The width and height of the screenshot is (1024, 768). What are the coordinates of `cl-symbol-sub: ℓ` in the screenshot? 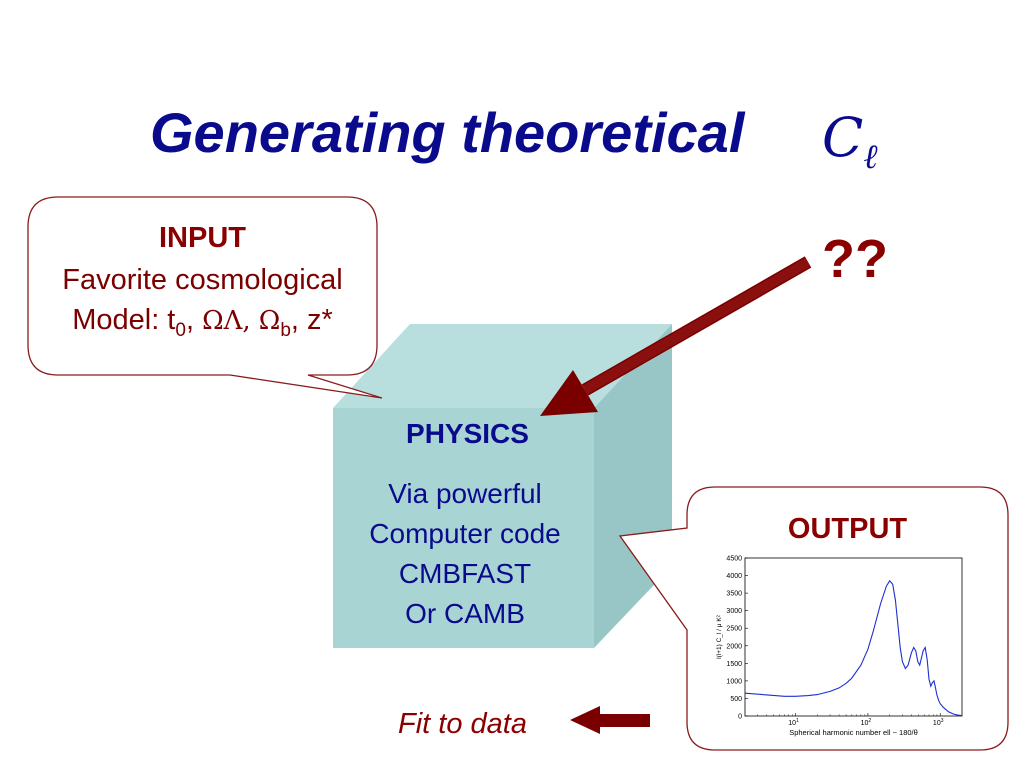 It's located at (870, 156).